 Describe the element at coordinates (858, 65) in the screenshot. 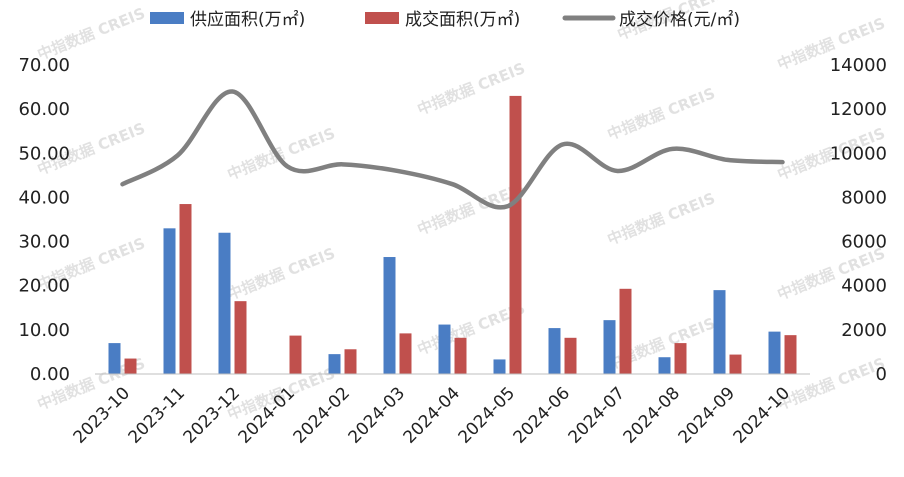

I see `right-y-tick-label: 14000` at that location.